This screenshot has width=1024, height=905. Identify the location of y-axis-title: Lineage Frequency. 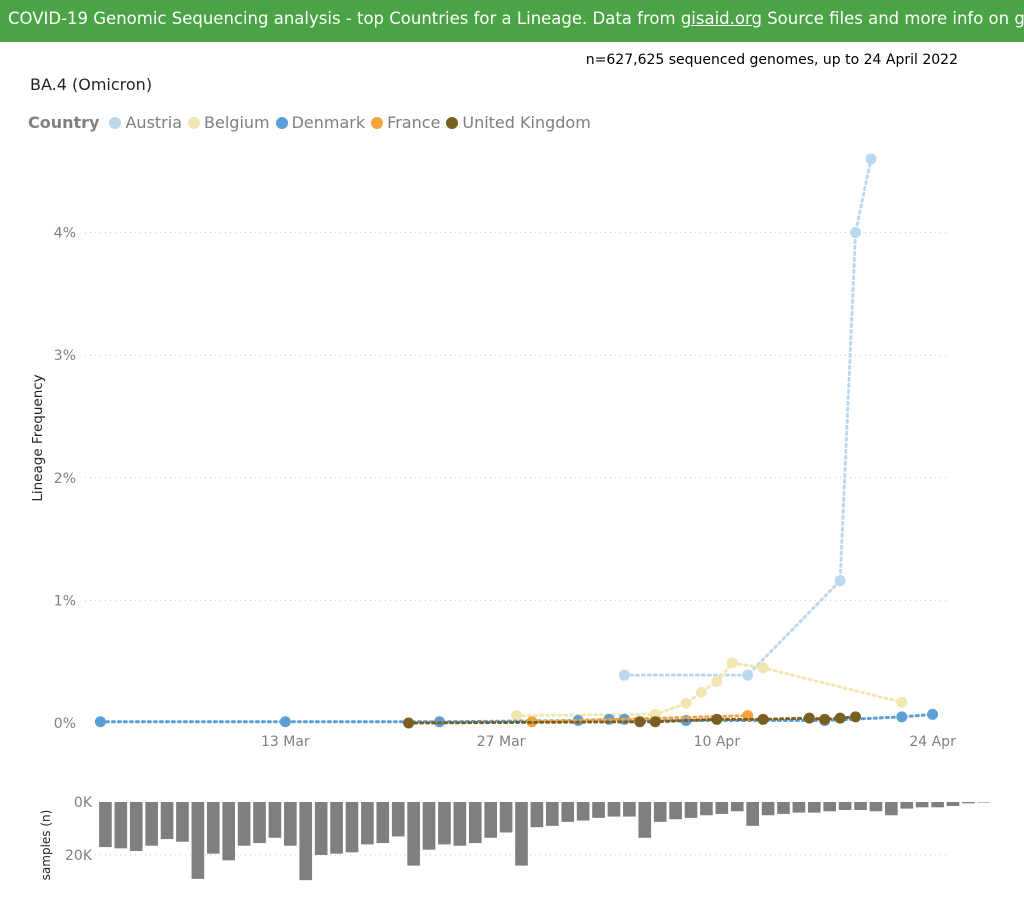
(38, 437).